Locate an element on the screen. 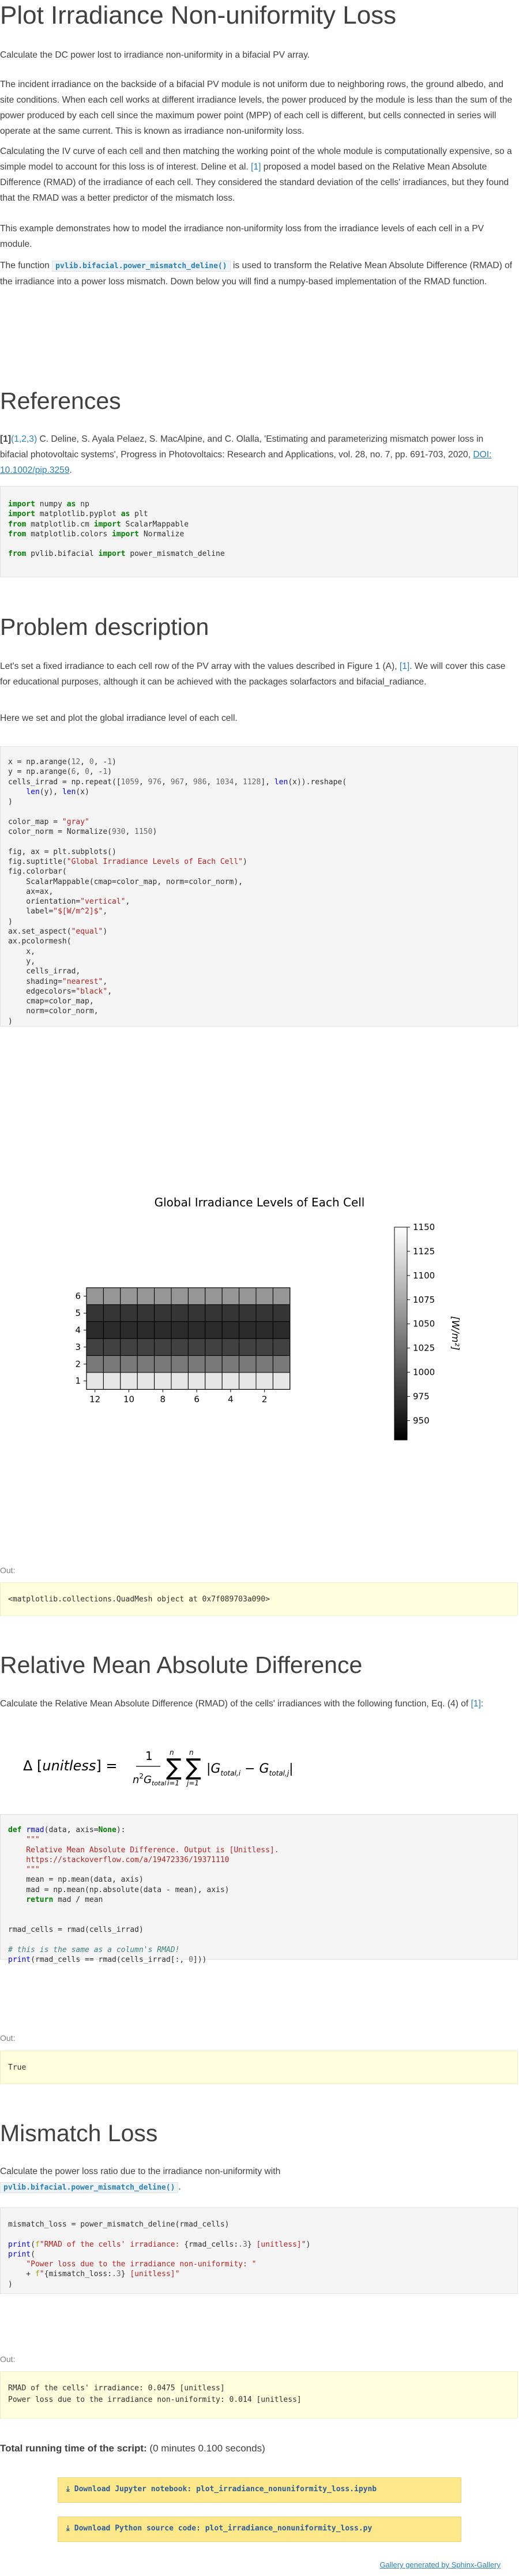  gallery-link: Gallery generated by Sphinx-Gallery is located at coordinates (440, 2564).